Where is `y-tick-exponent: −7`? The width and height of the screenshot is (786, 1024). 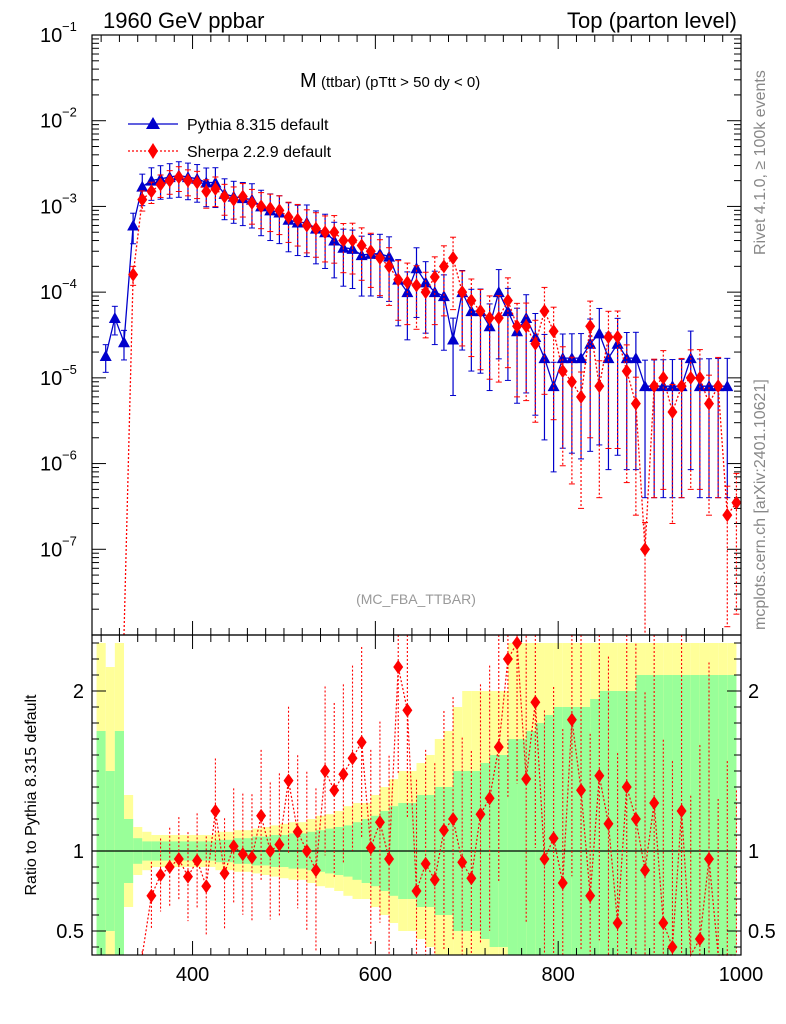
y-tick-exponent: −7 is located at coordinates (69, 540).